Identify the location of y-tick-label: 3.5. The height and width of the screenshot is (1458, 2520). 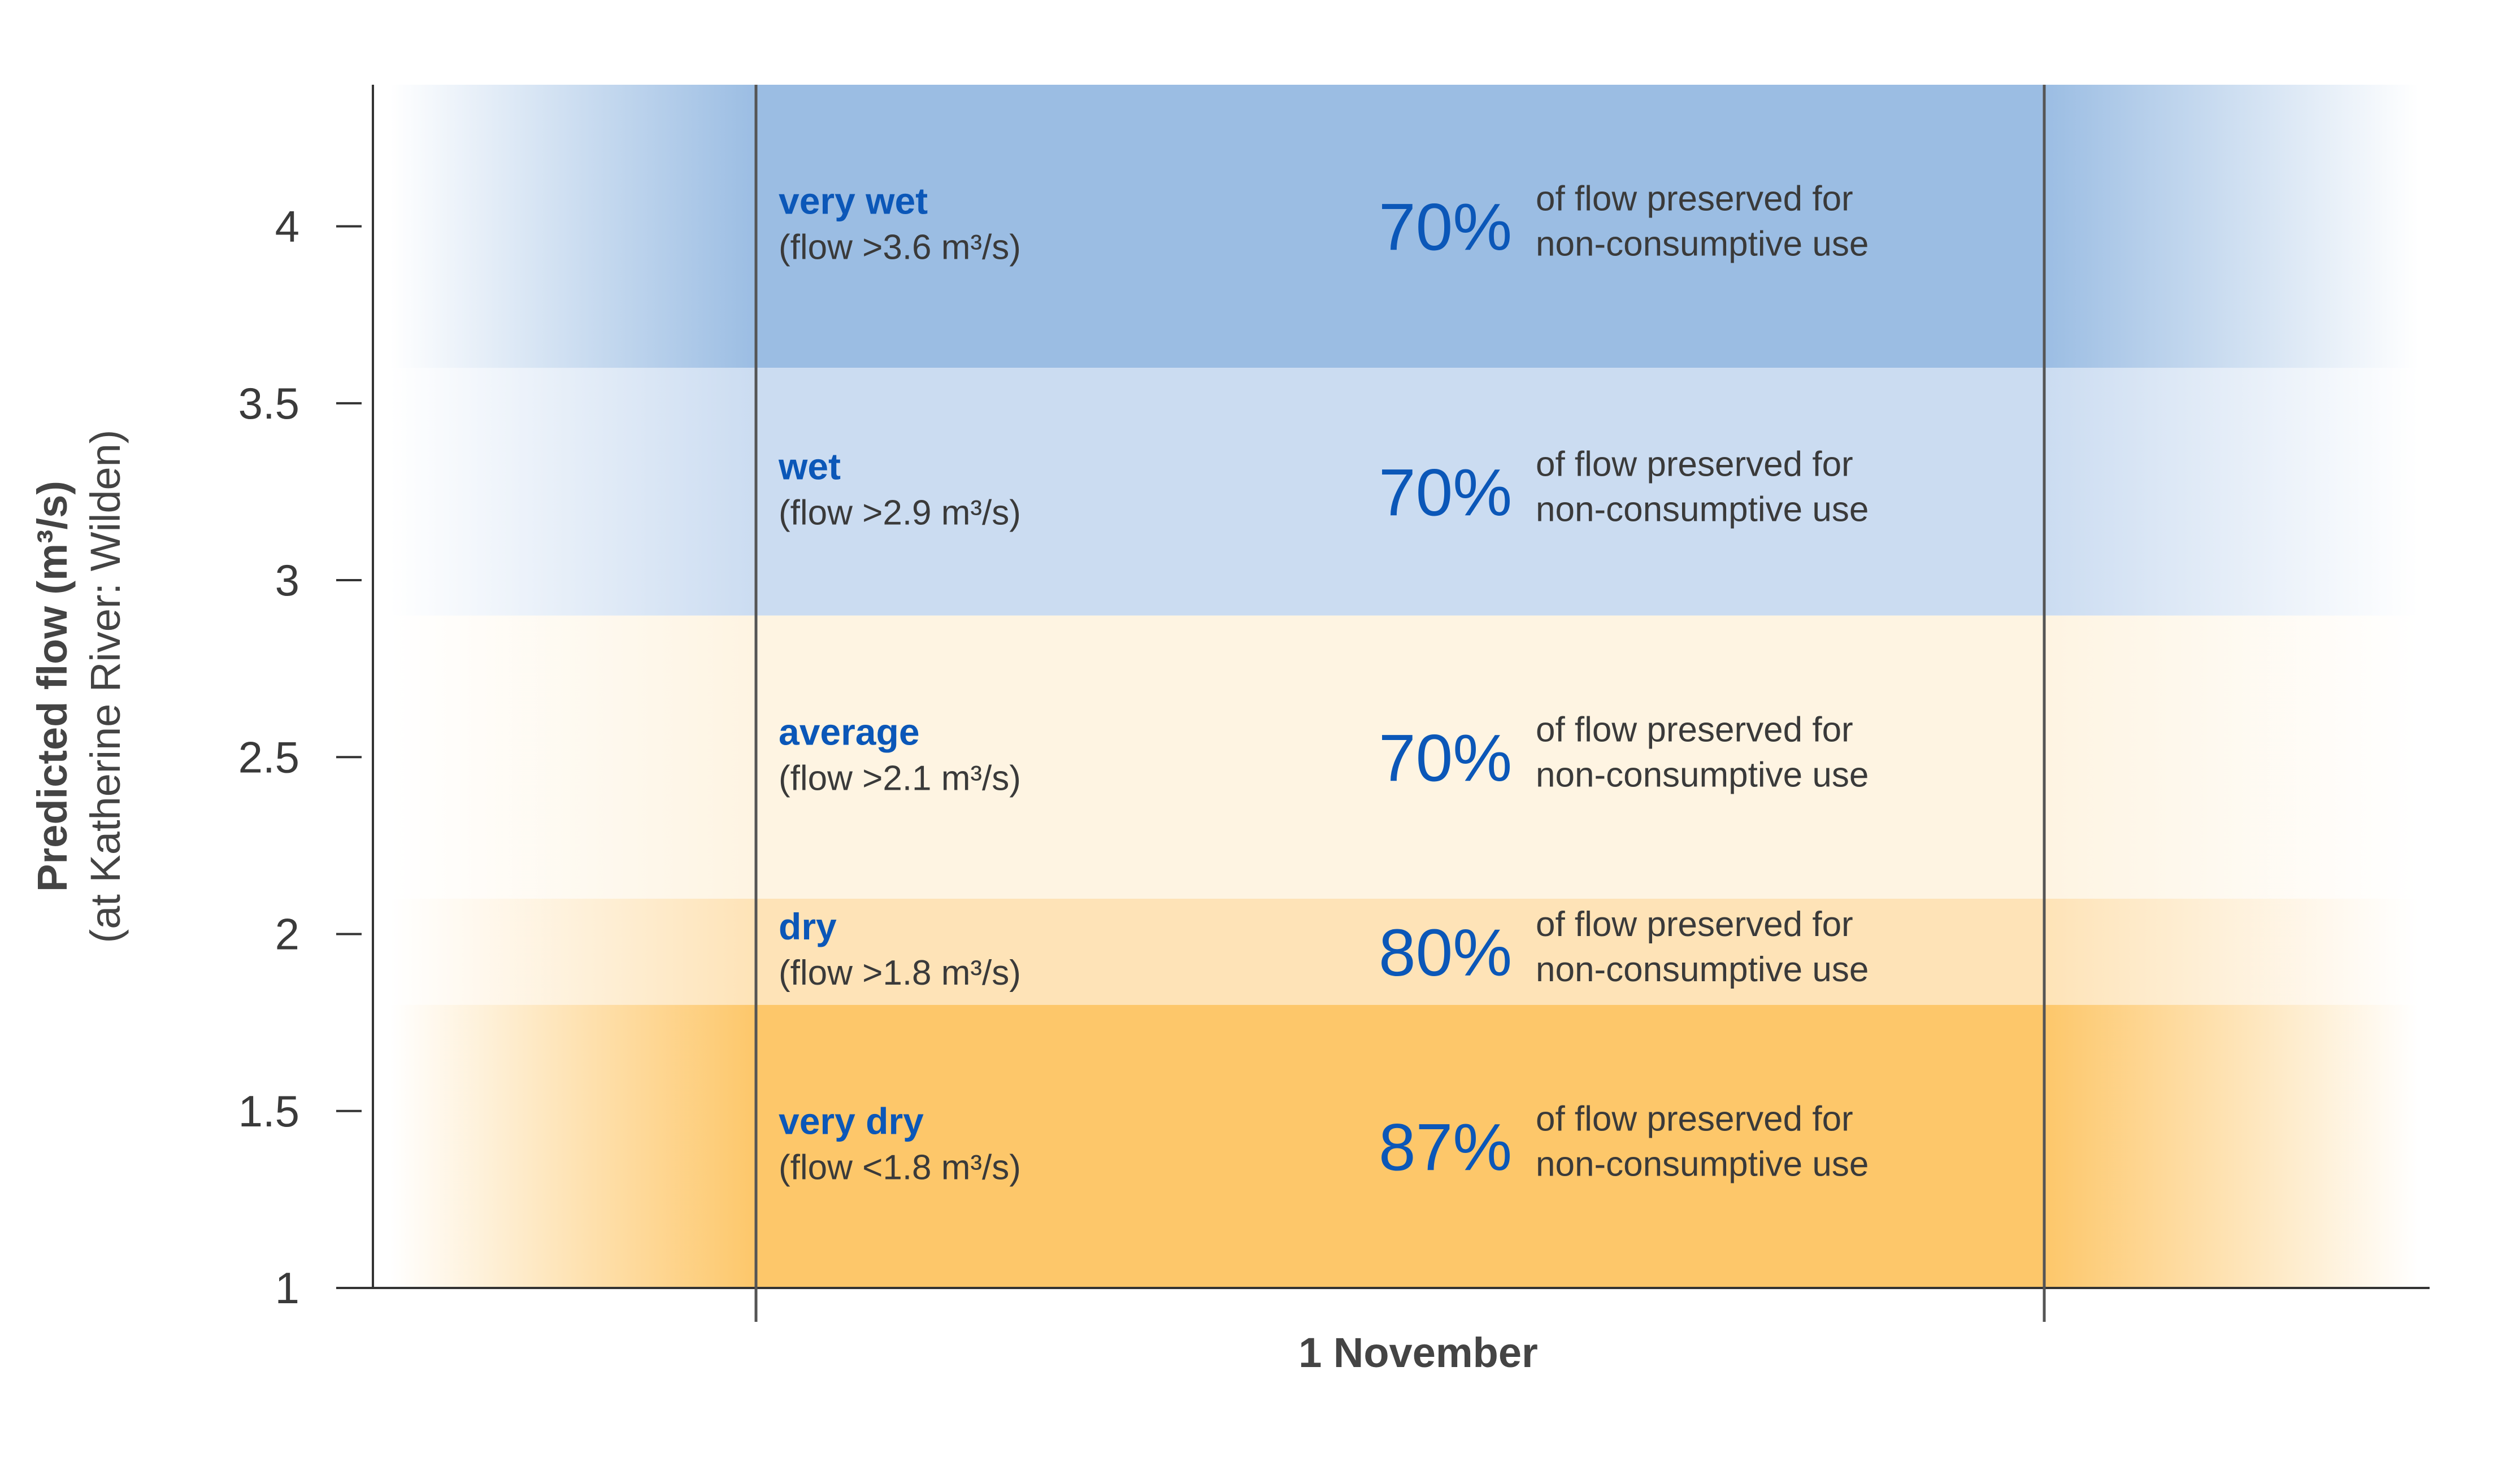
(268, 403).